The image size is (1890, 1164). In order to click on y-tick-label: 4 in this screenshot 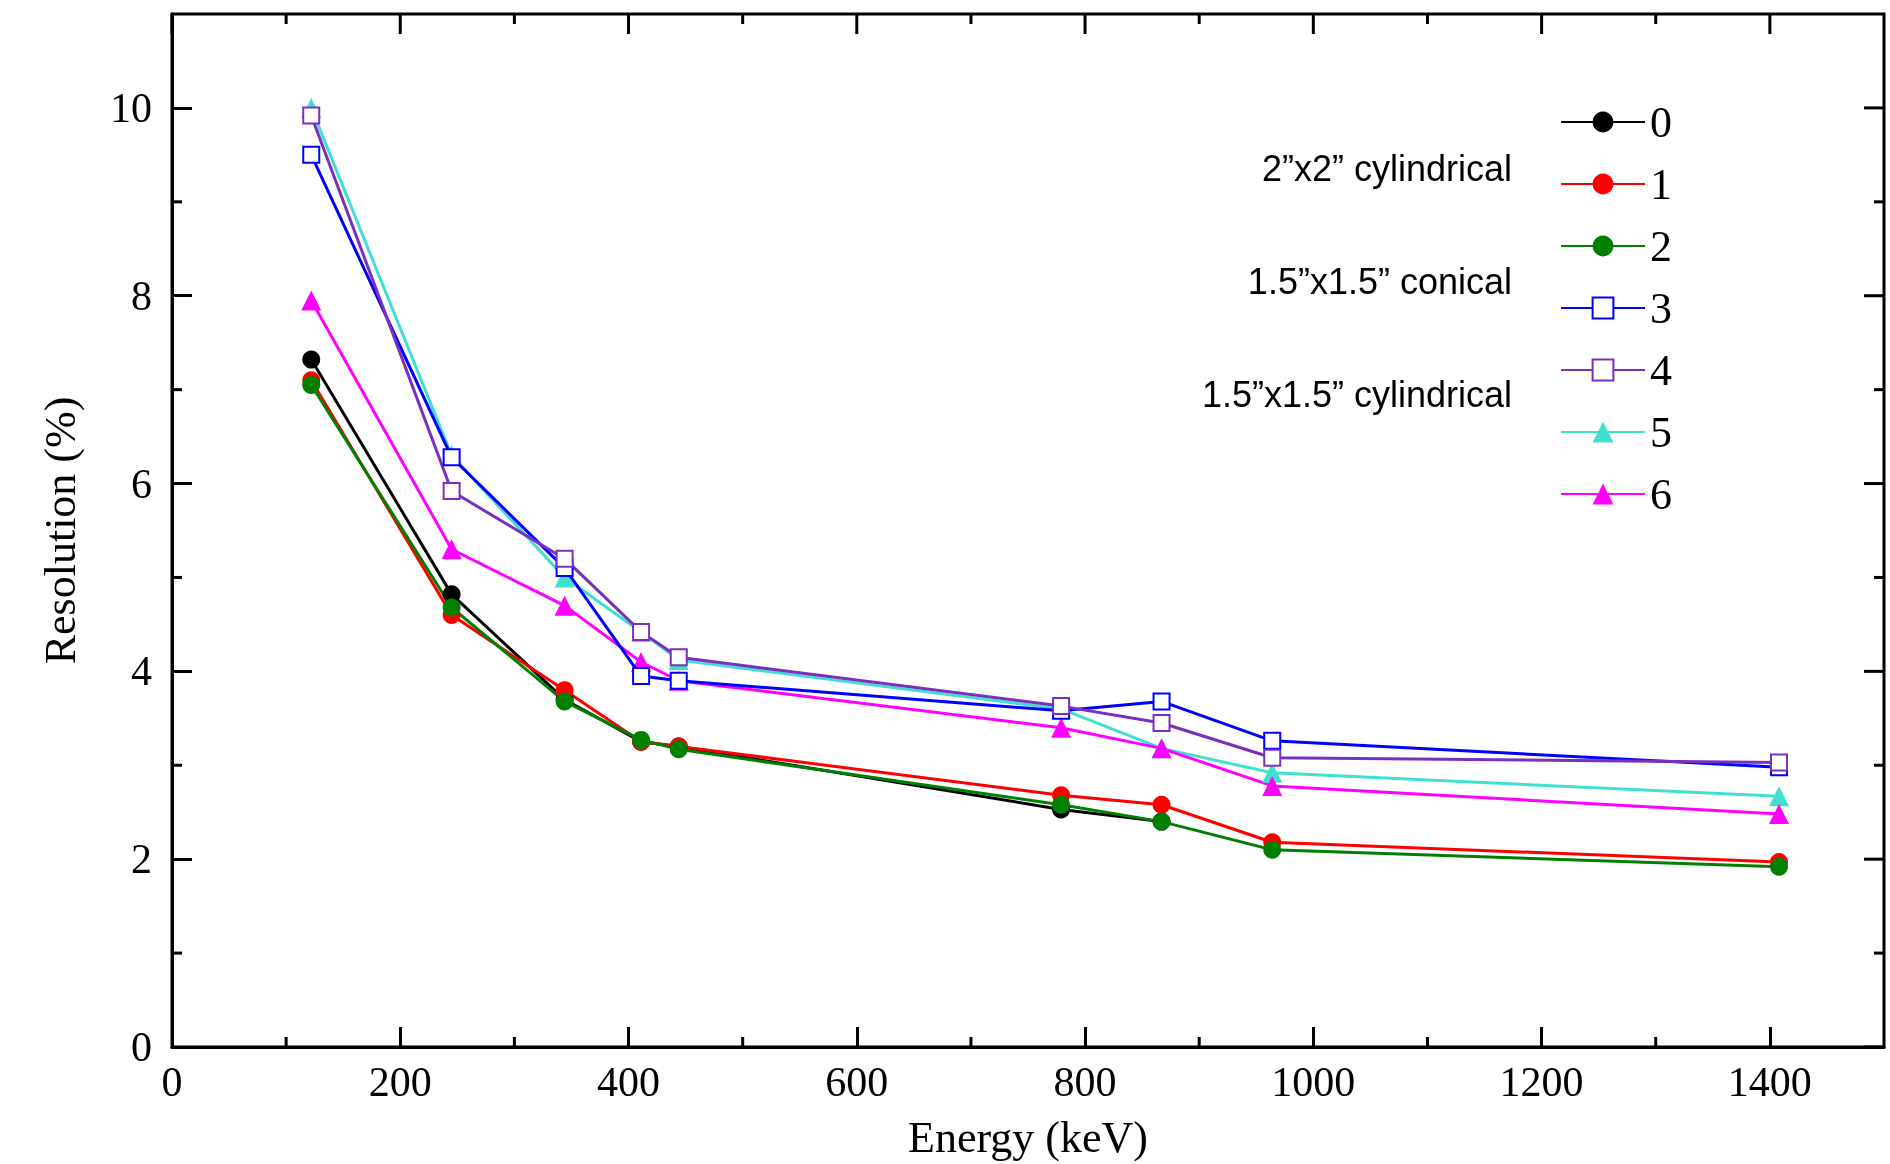, I will do `click(141, 671)`.